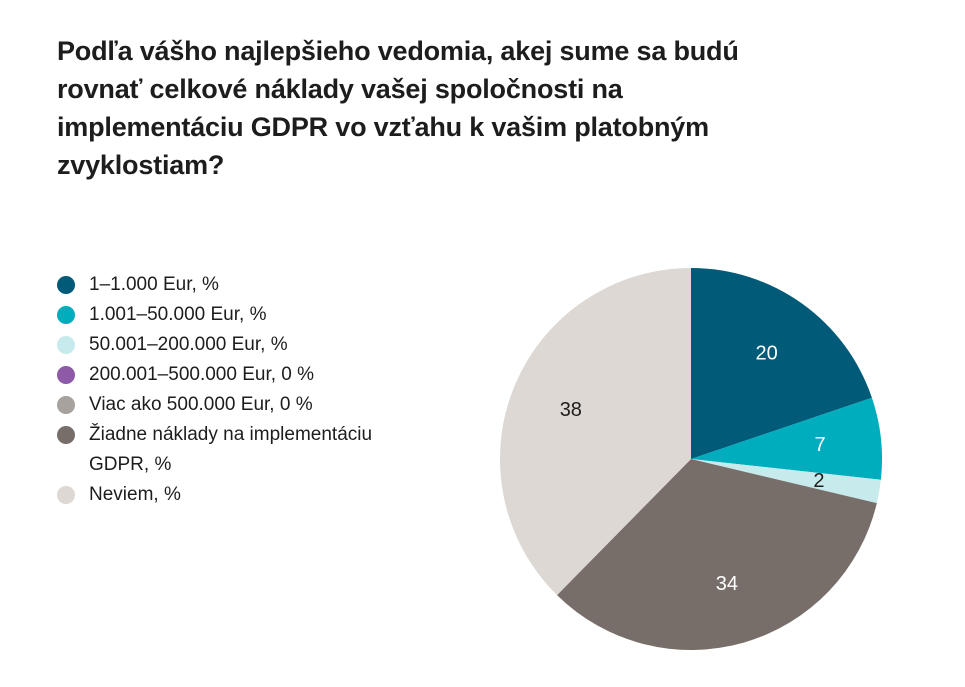  I want to click on legend-item-no-costs: Žiadne náklady na implementáciu GDPR, %, so click(223, 450).